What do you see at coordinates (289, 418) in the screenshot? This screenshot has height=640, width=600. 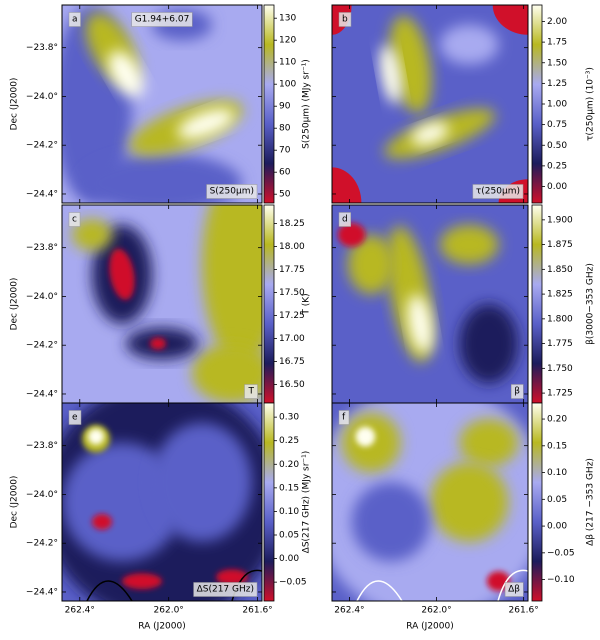 I see `colorbar-tick-label: 0.30` at bounding box center [289, 418].